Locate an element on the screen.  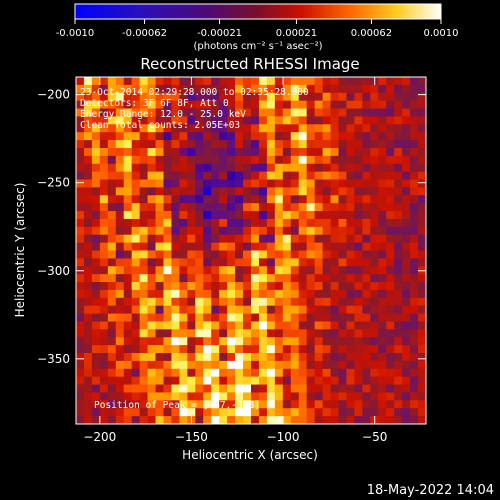
colorbar-tick-label: 0.0010 is located at coordinates (441, 33).